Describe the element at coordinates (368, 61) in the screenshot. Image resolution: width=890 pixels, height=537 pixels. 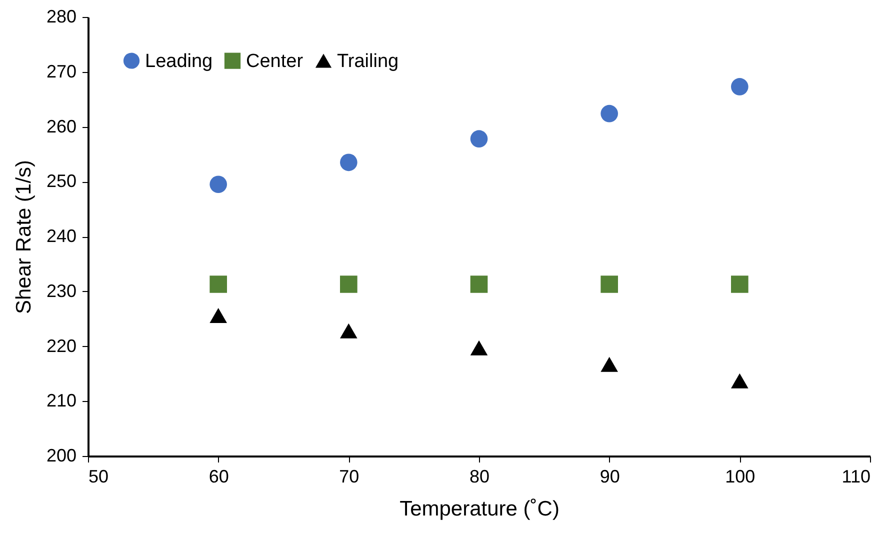
I see `legend-label: Trailing` at that location.